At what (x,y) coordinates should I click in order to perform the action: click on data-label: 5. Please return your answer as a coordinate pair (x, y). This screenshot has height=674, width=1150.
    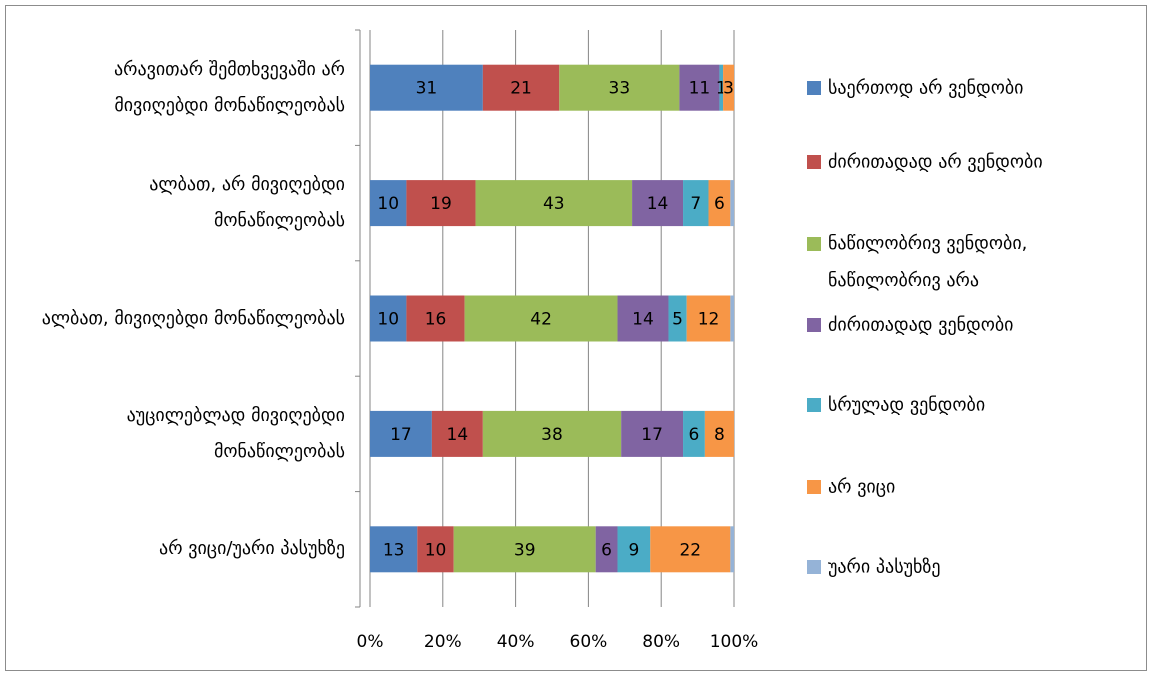
    Looking at the image, I should click on (677, 320).